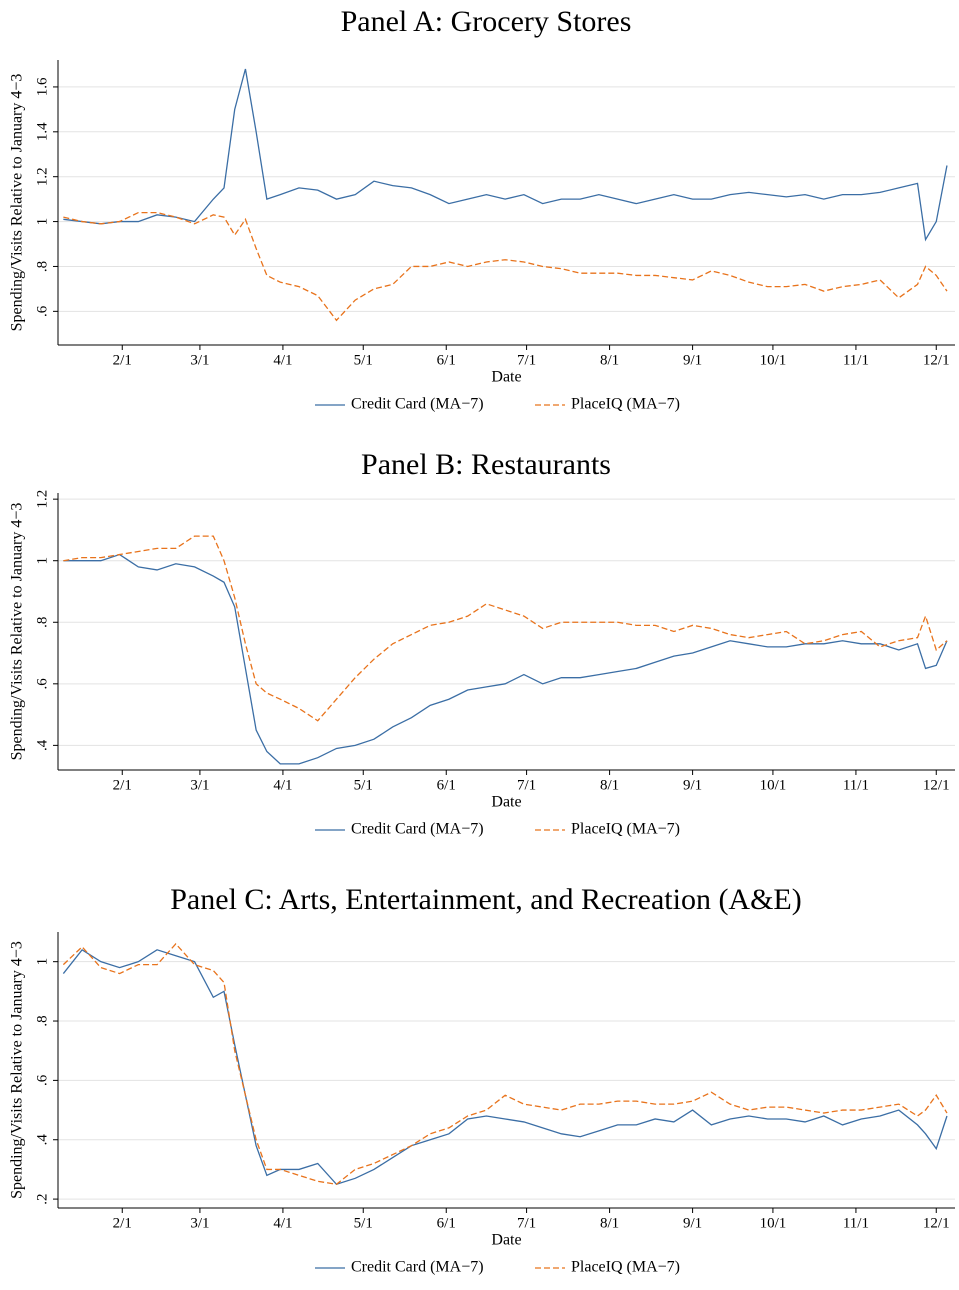 This screenshot has height=1290, width=959. What do you see at coordinates (42, 86) in the screenshot?
I see `y-tick-label: 1.6` at bounding box center [42, 86].